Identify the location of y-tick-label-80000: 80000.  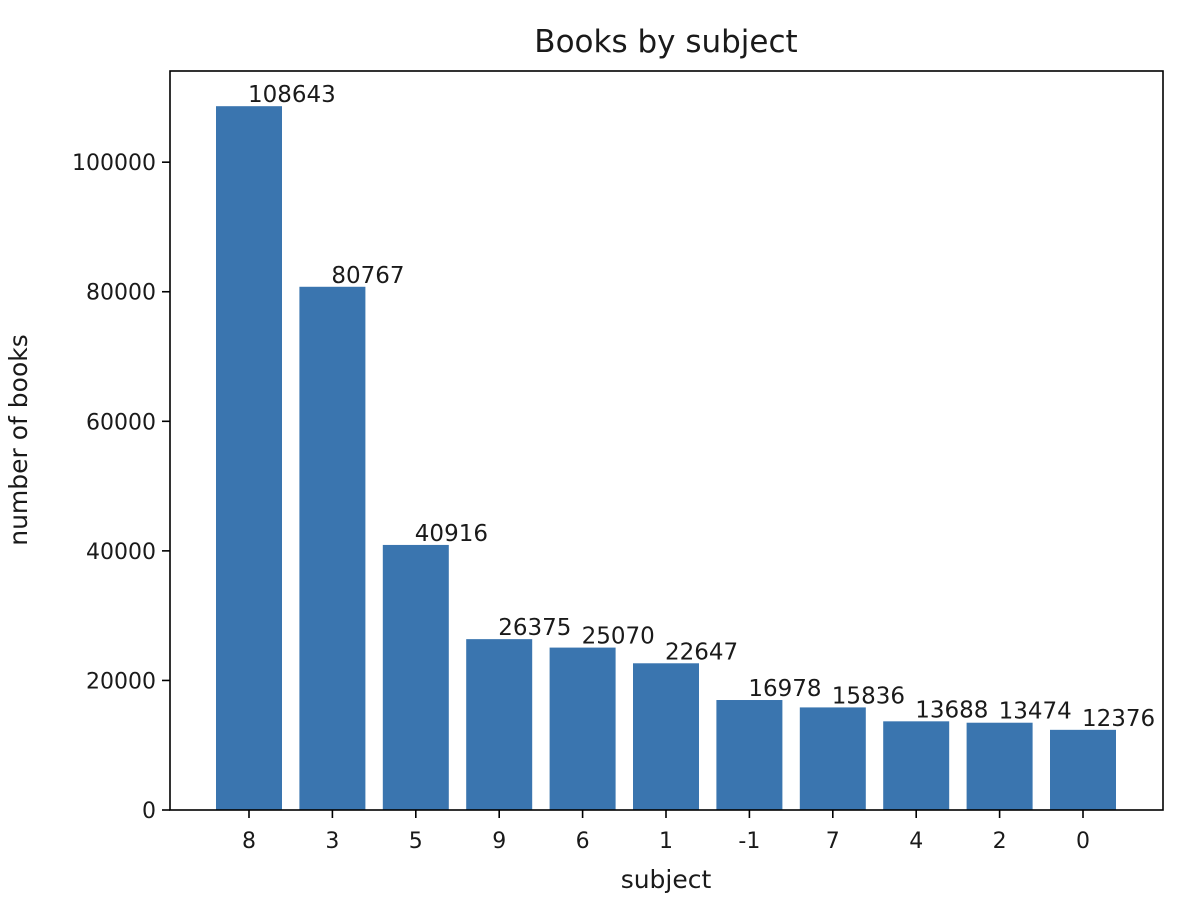
(121, 293).